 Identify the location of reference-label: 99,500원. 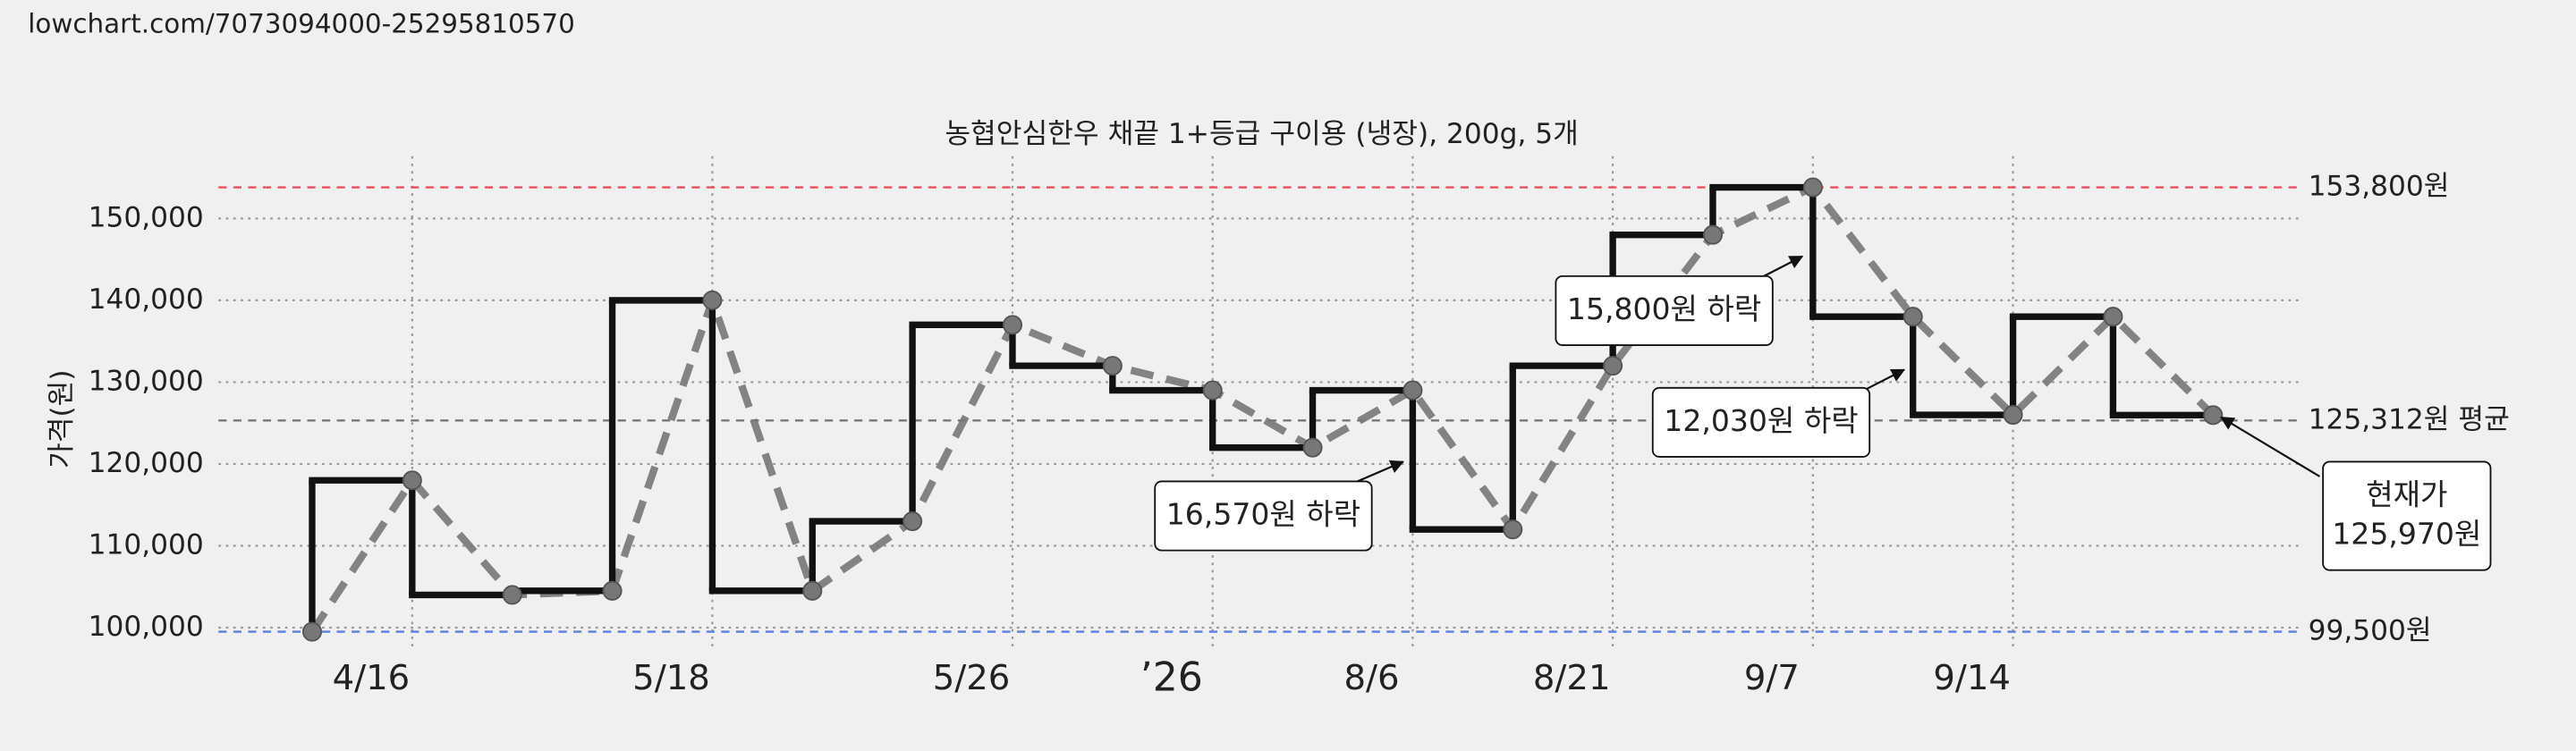
(2370, 631).